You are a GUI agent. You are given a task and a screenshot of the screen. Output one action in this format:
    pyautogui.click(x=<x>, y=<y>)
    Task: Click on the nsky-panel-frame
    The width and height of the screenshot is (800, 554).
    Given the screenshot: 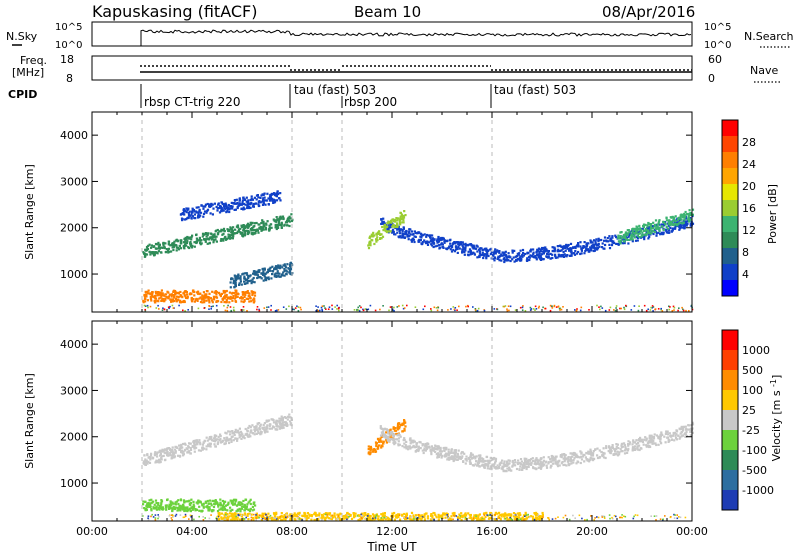 What is the action you would take?
    pyautogui.click(x=392, y=34)
    